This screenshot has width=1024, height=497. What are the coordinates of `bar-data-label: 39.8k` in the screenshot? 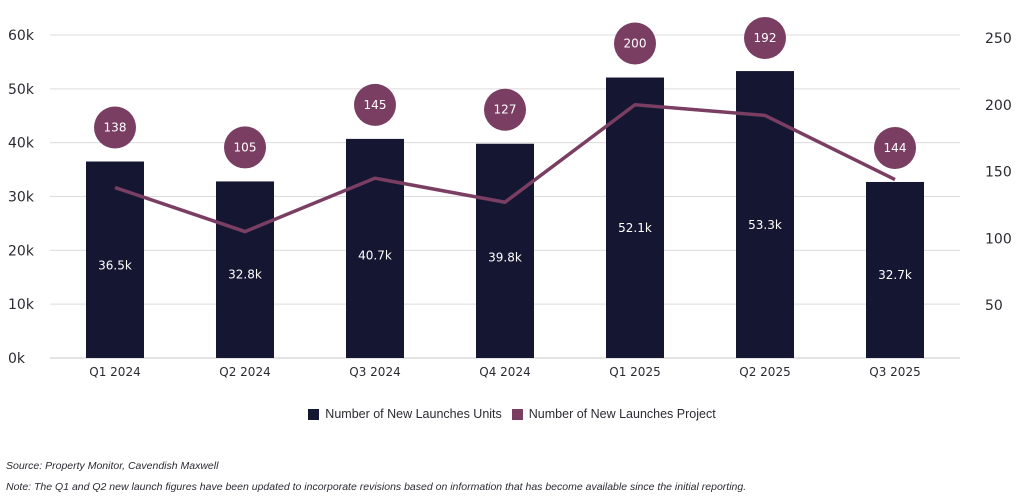 It's located at (505, 258).